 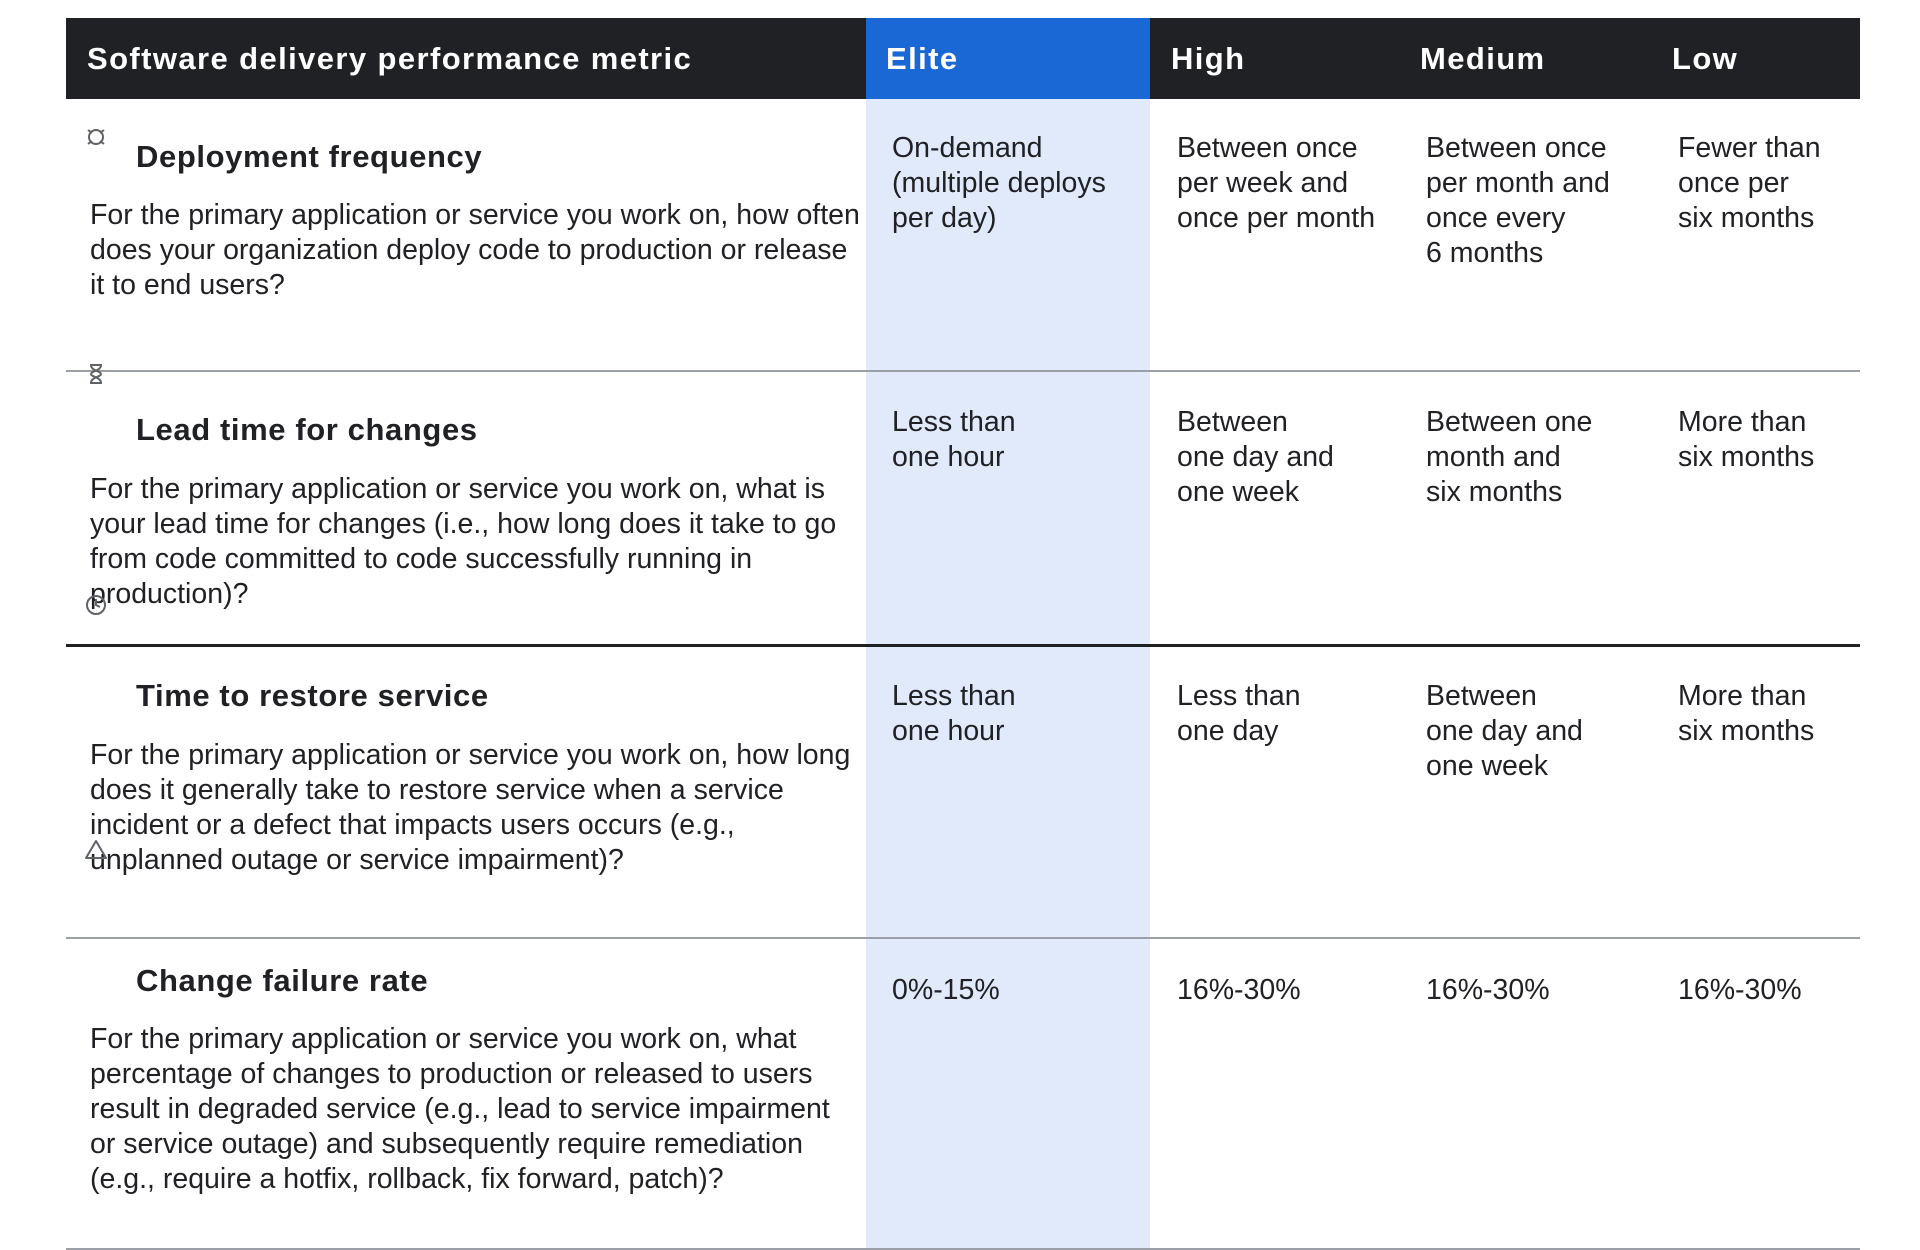 What do you see at coordinates (1239, 990) in the screenshot?
I see `cell-high-change-failure-rate: 16%-30%` at bounding box center [1239, 990].